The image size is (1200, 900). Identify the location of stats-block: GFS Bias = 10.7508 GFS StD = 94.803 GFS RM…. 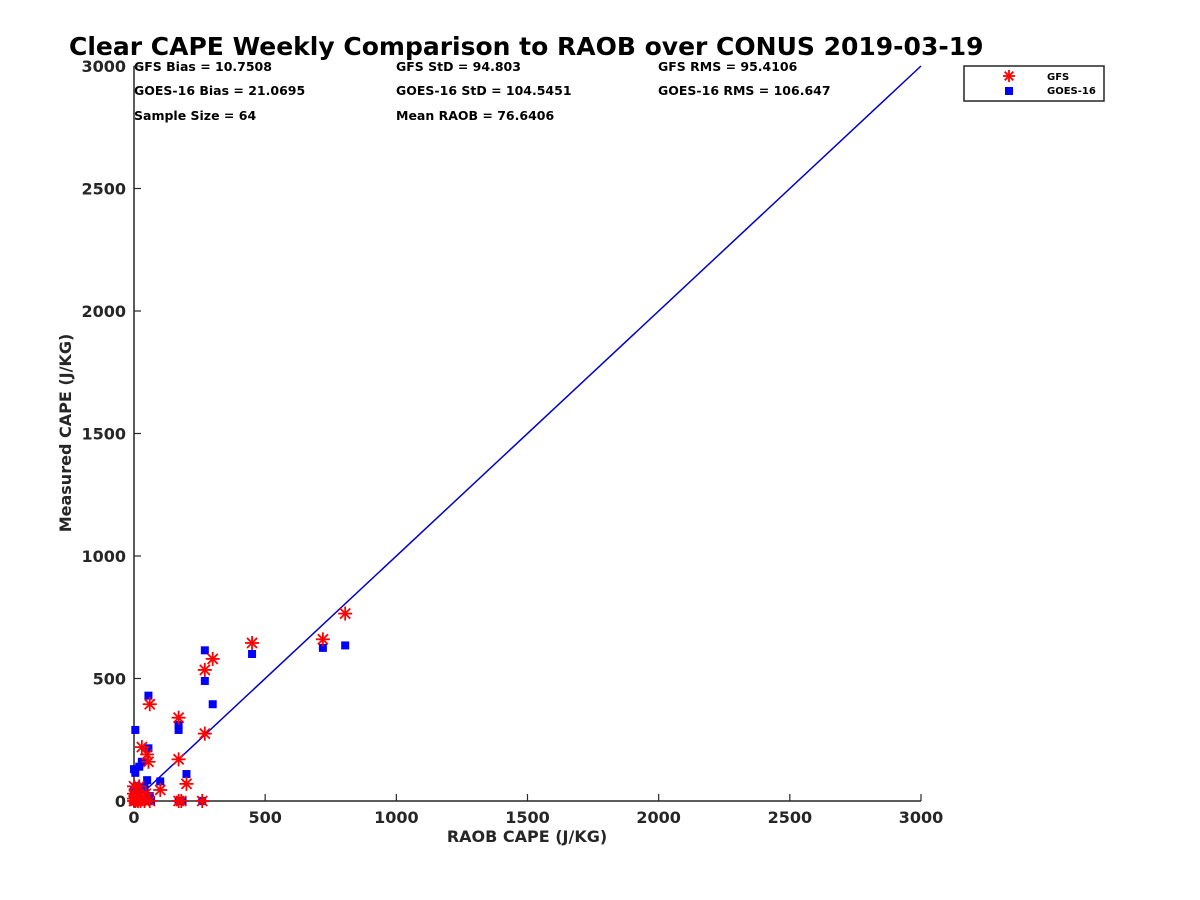
(482, 91).